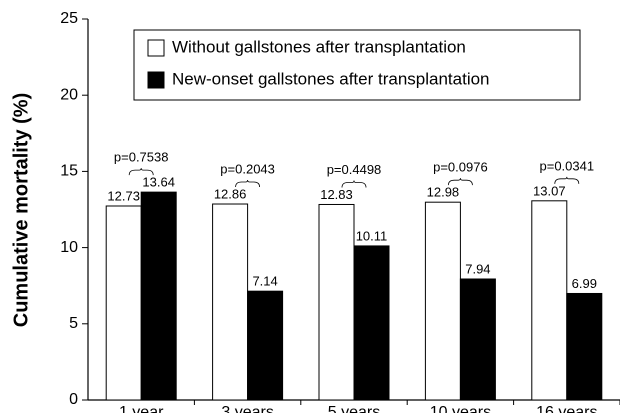  Describe the element at coordinates (354, 169) in the screenshot. I see `p-value: p=0.4498` at that location.